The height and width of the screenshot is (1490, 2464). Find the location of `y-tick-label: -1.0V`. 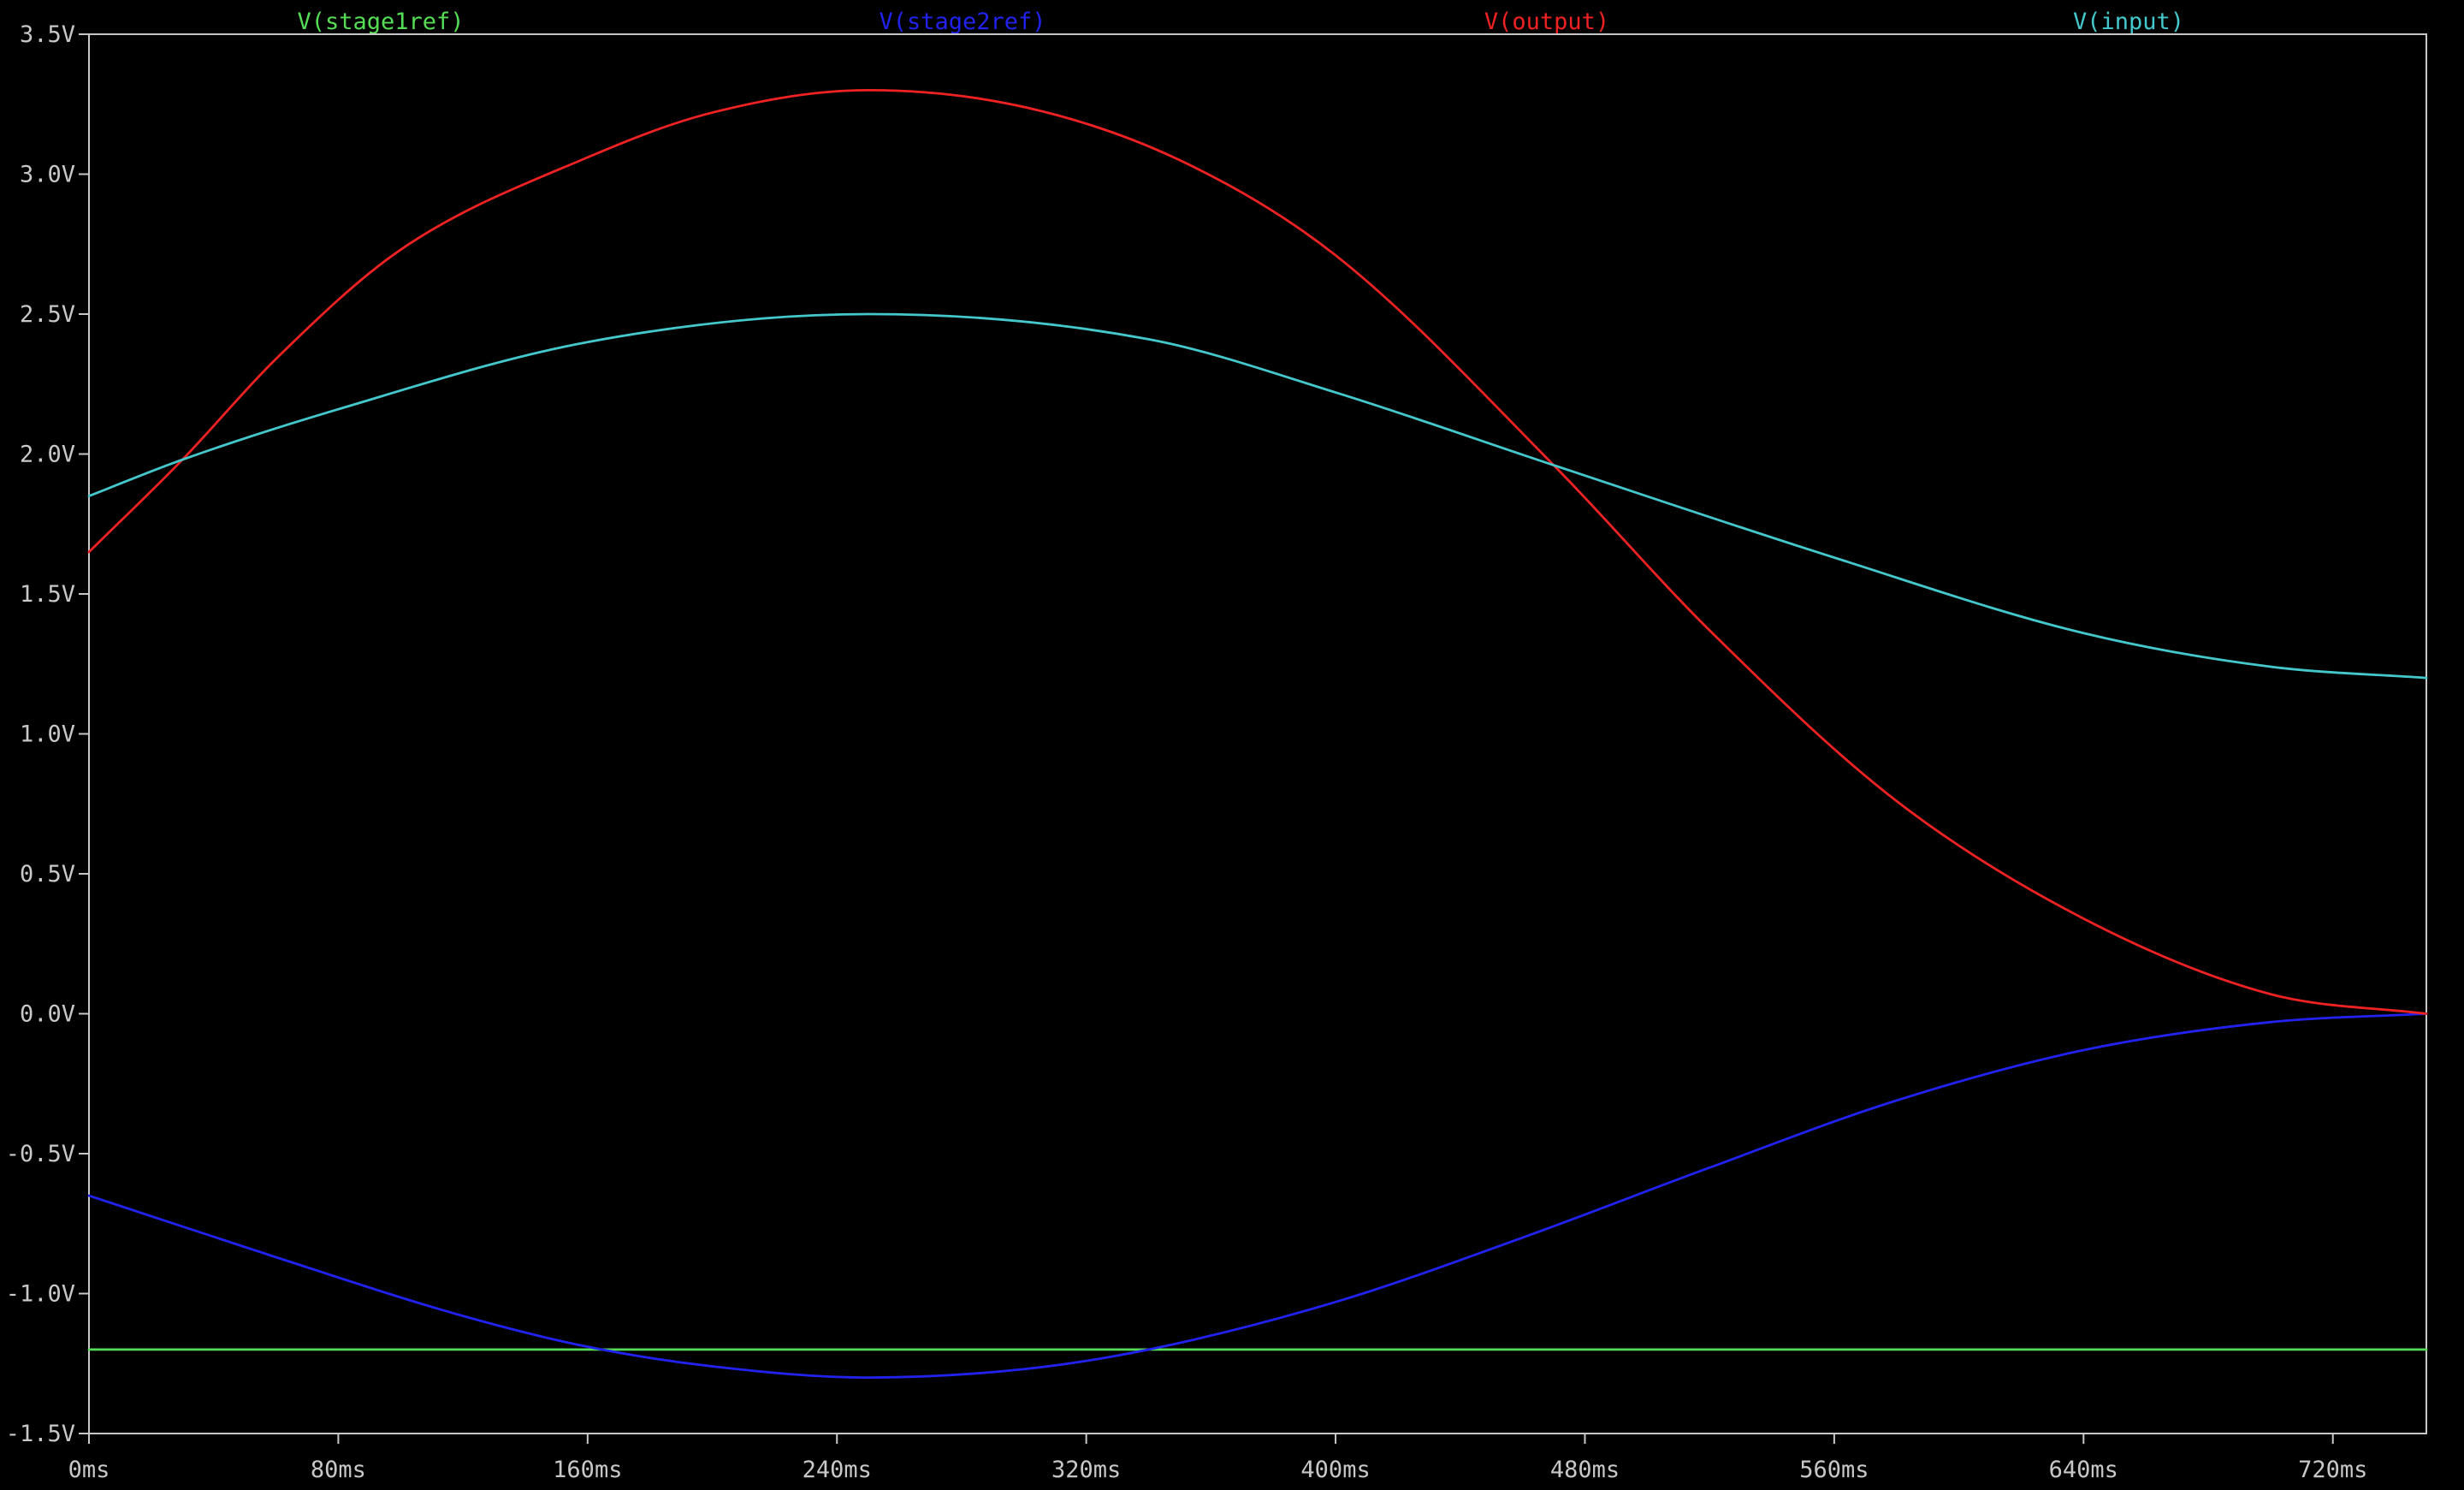

y-tick-label: -1.0V is located at coordinates (40, 1294).